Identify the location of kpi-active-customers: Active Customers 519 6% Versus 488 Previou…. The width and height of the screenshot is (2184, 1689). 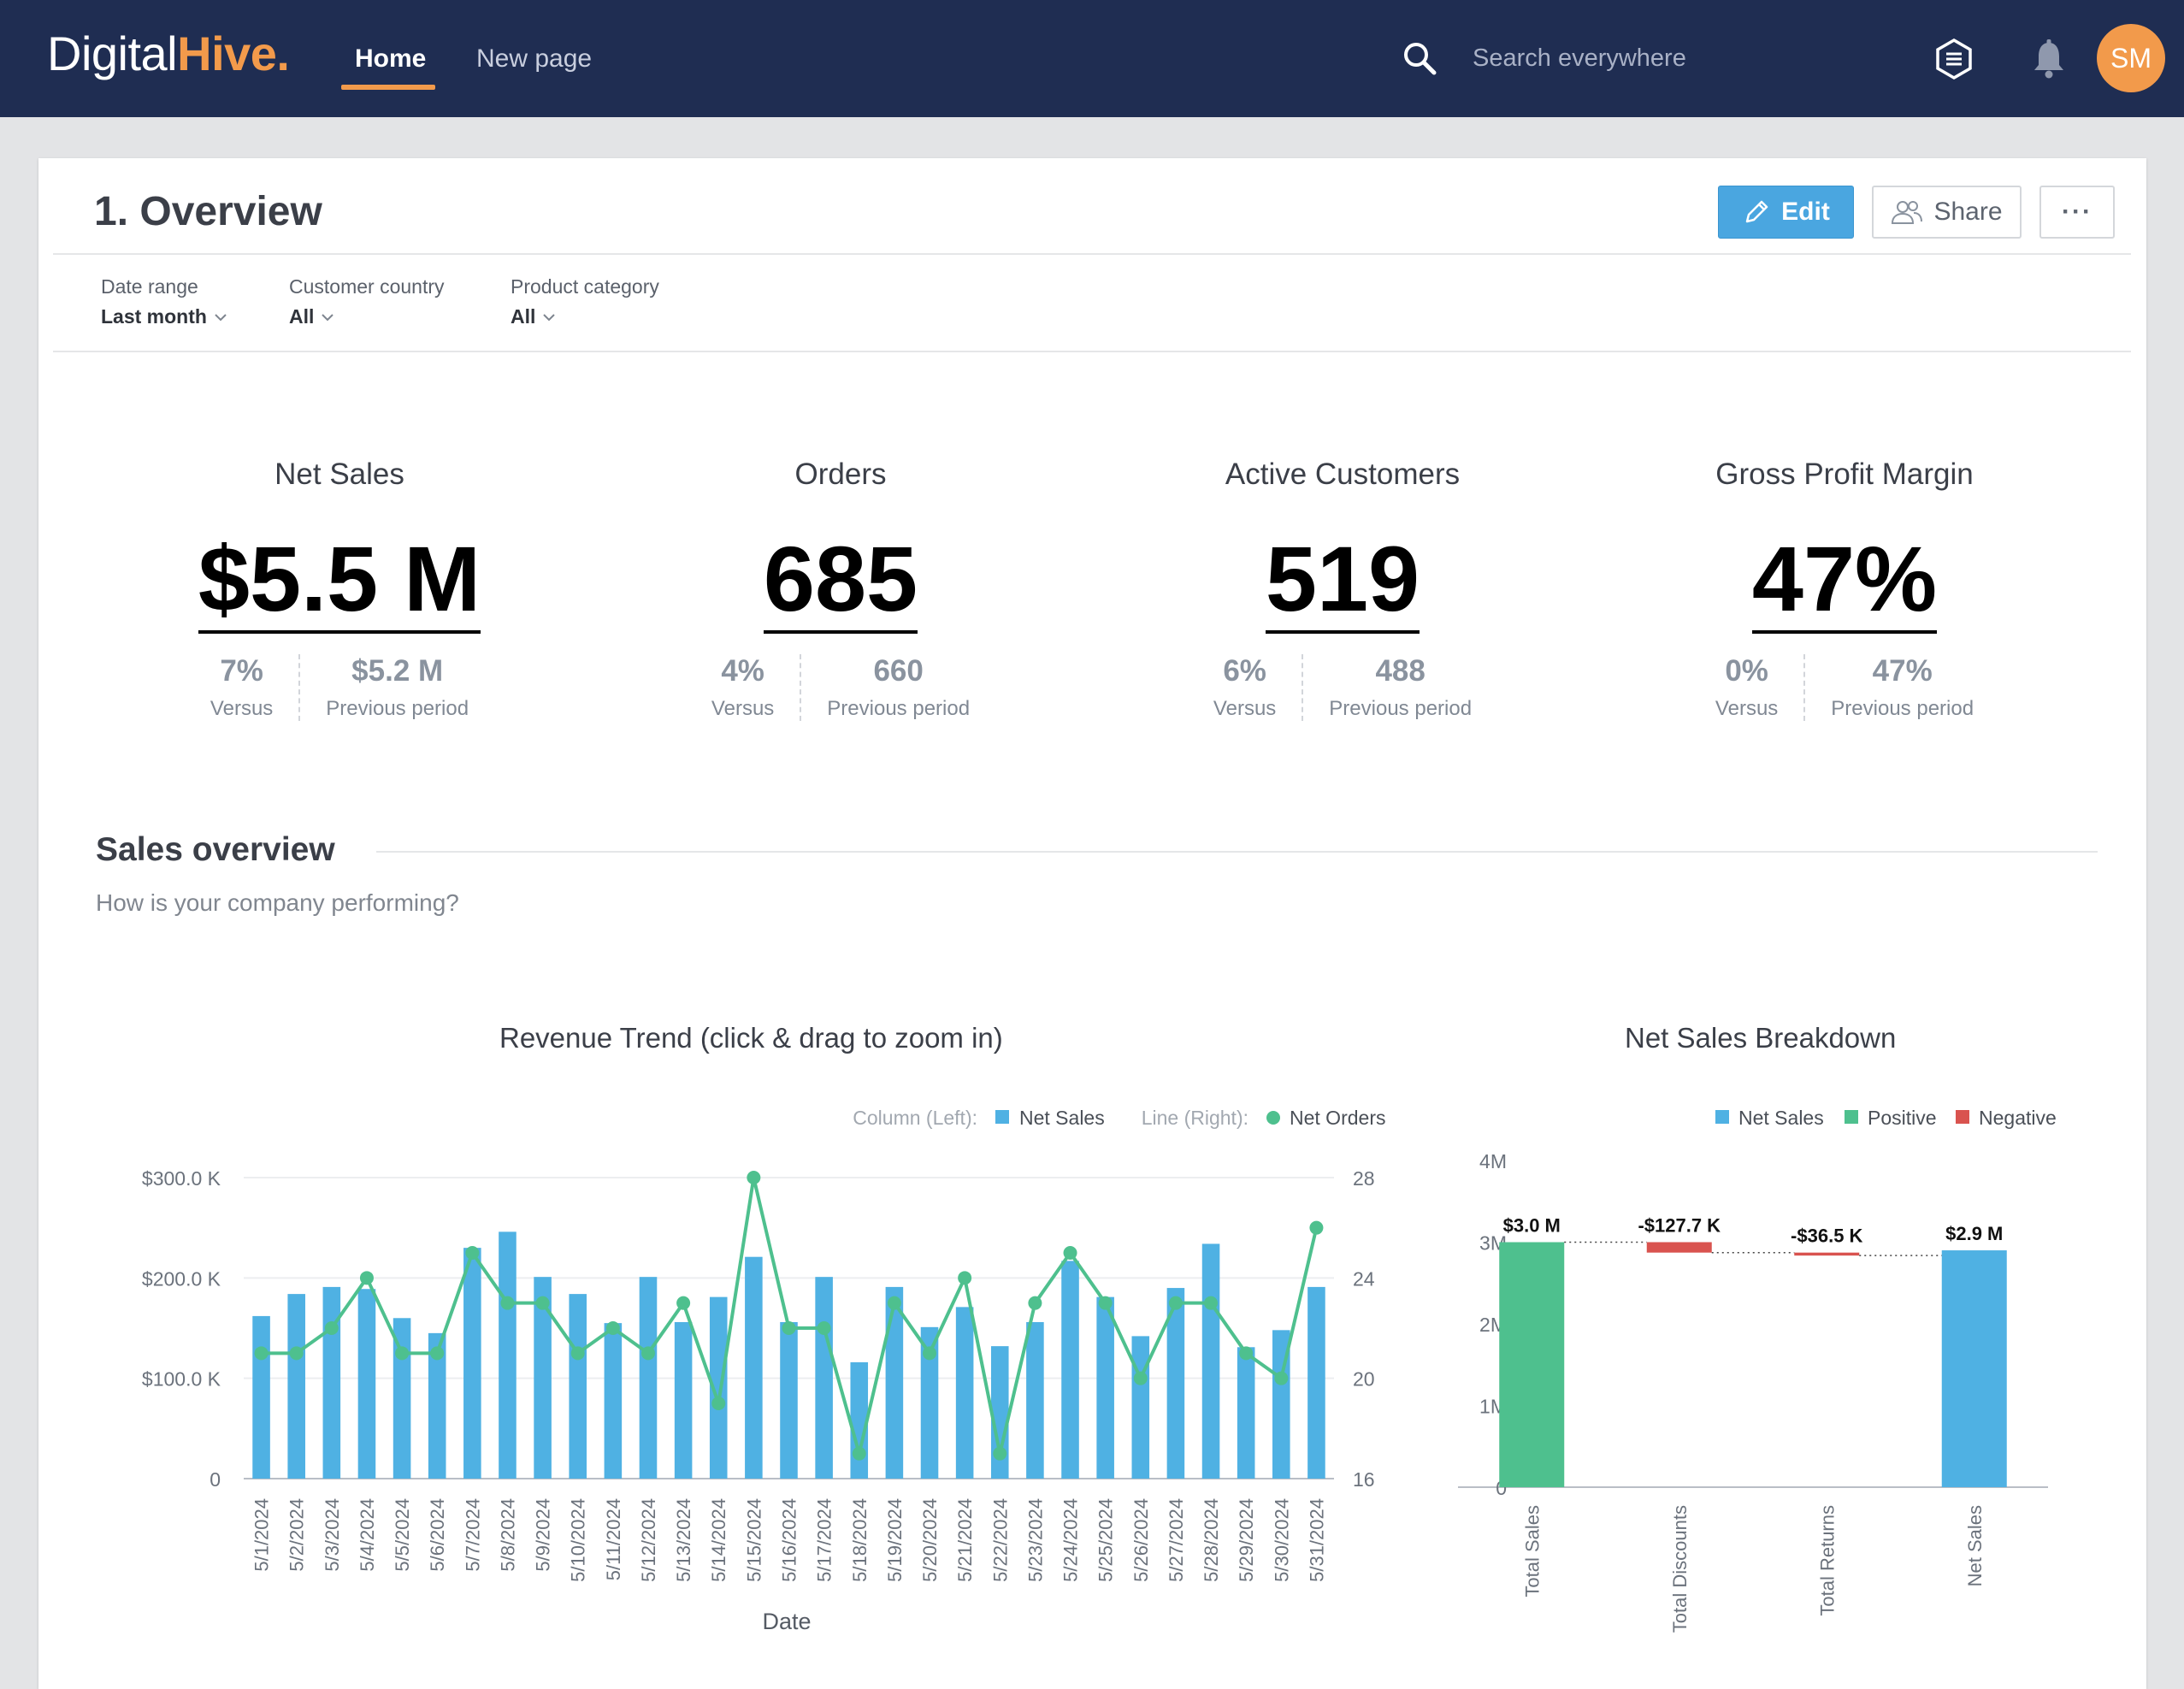
(1342, 589).